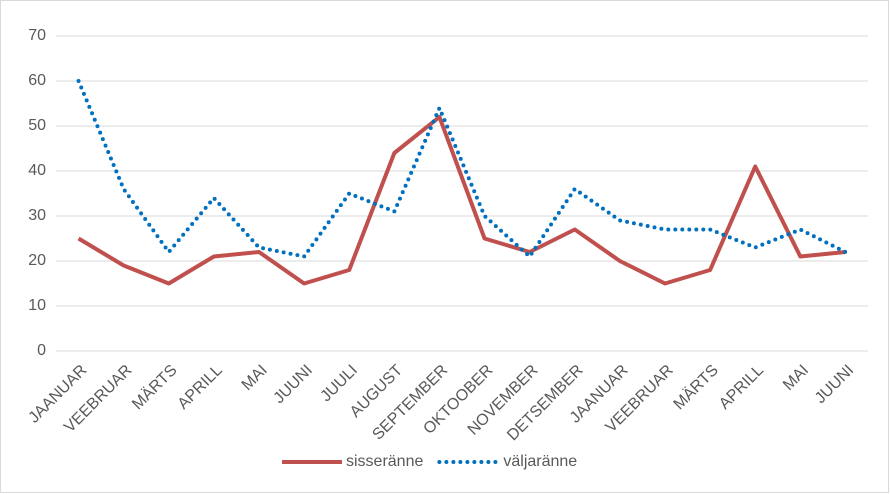 The width and height of the screenshot is (890, 494). I want to click on y-tick-label: 40, so click(37, 170).